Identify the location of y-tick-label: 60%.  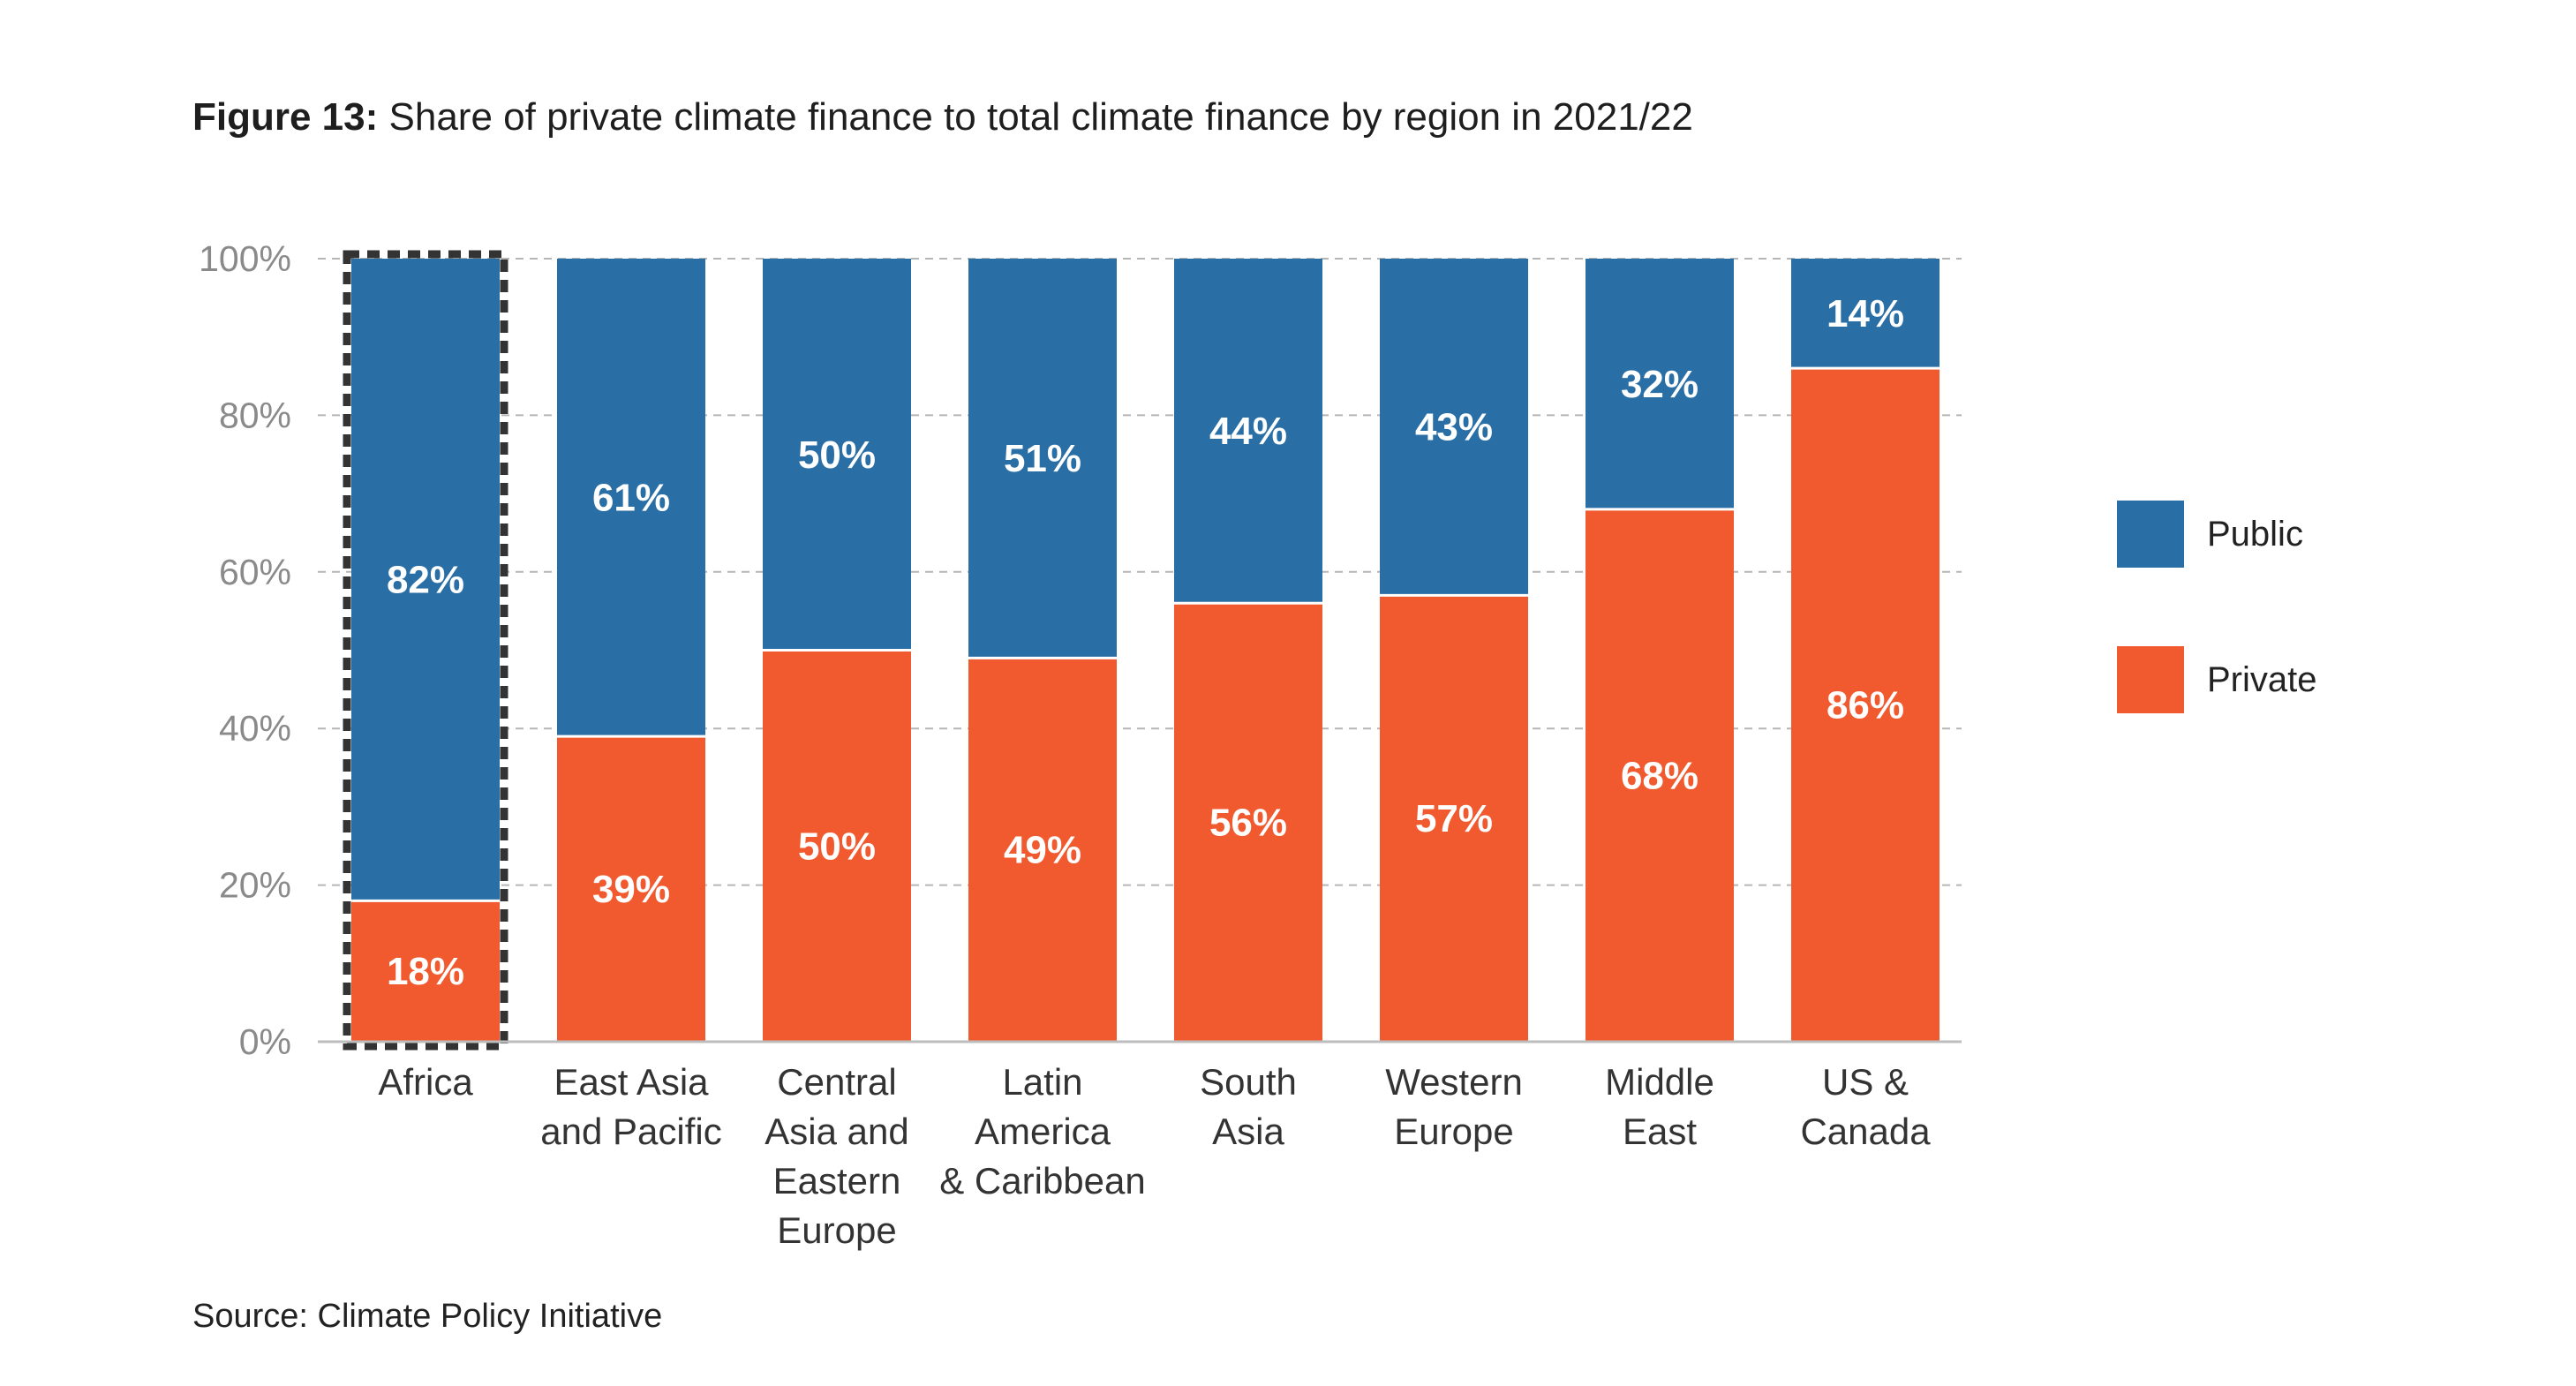
(255, 572).